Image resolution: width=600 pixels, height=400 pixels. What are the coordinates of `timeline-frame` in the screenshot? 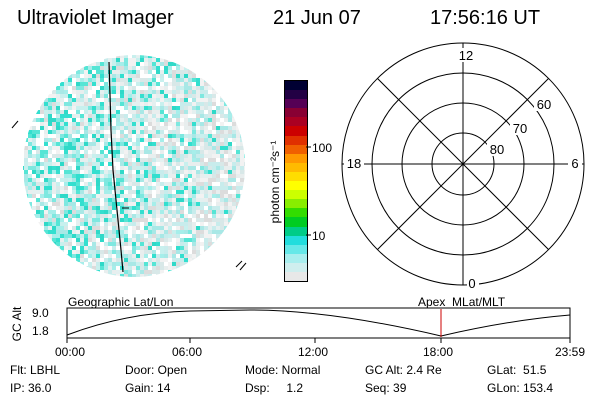 It's located at (318, 323).